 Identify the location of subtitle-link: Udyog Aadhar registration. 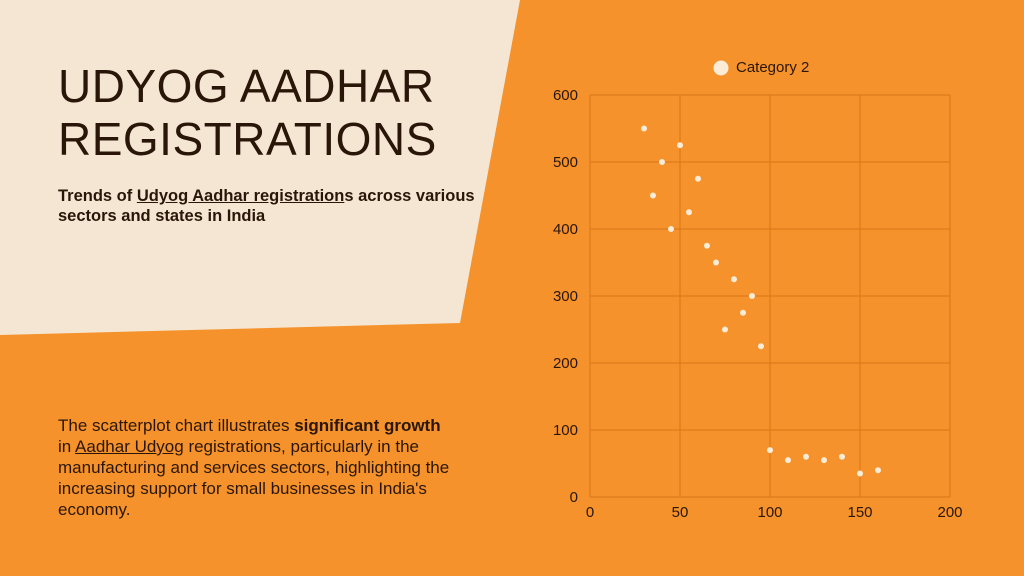
(240, 196).